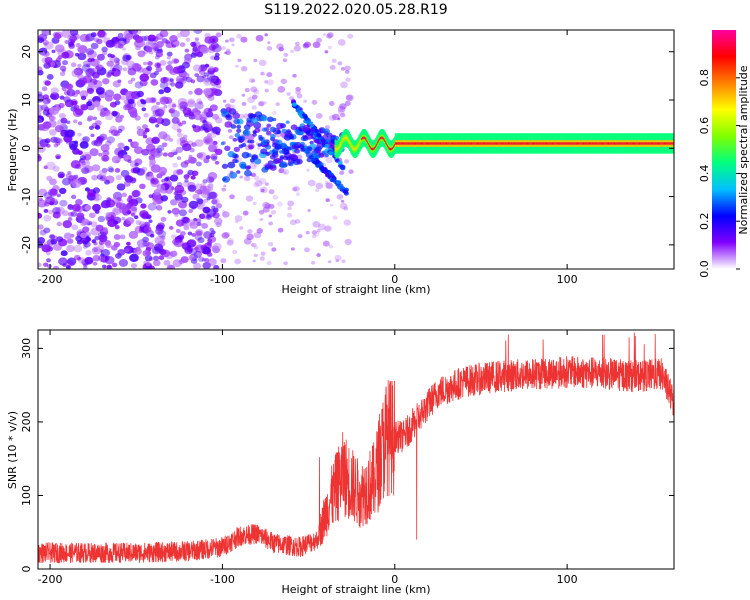 This screenshot has height=600, width=750. I want to click on colorbar-tick-label: 0.4, so click(704, 174).